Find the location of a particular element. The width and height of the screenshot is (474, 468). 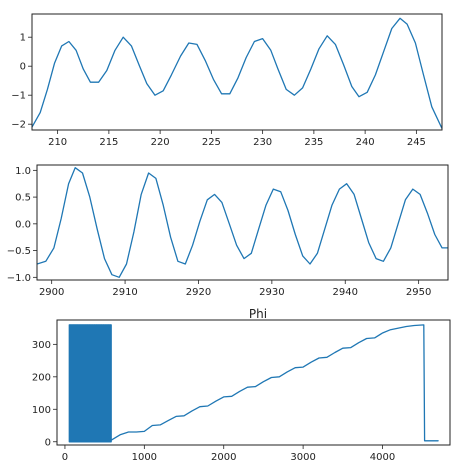

y-tick-label: 1.0 is located at coordinates (23, 171).